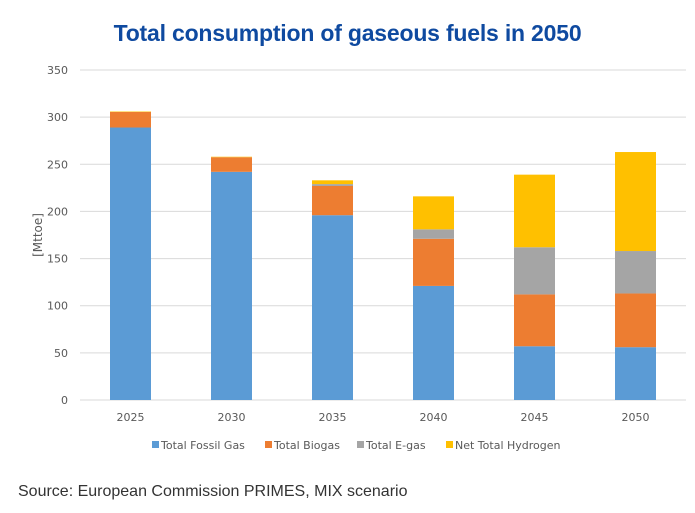 The height and width of the screenshot is (513, 695). What do you see at coordinates (433, 234) in the screenshot?
I see `bar-segment-total-e-gas-2040` at bounding box center [433, 234].